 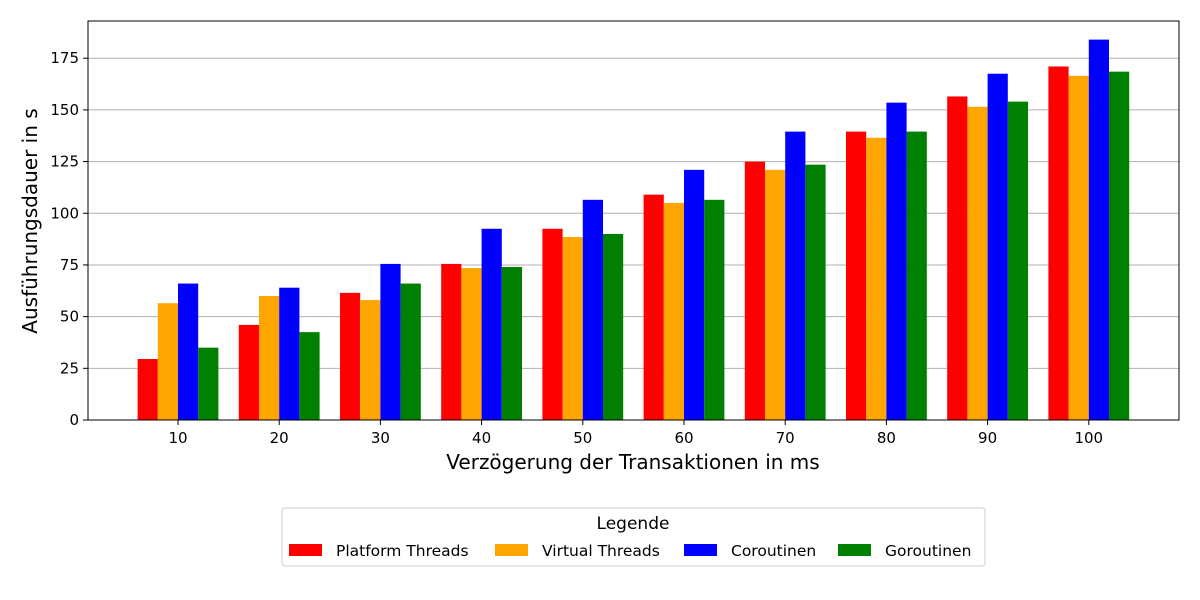 I want to click on legend-item-goroutinen: Goroutinen, so click(x=904, y=551).